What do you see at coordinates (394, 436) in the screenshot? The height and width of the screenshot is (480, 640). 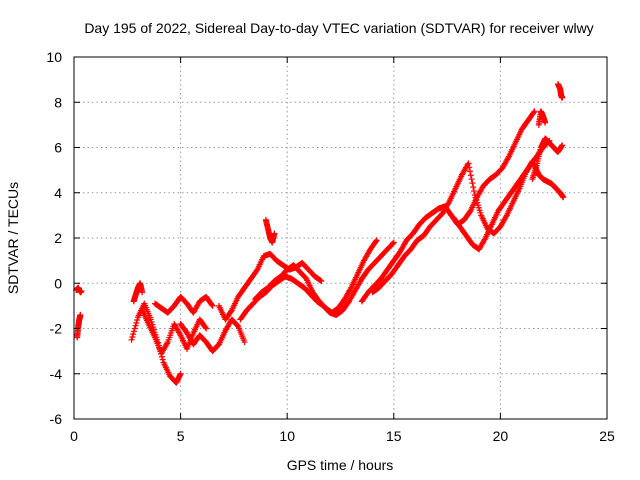 I see `x-tick-label: 15` at bounding box center [394, 436].